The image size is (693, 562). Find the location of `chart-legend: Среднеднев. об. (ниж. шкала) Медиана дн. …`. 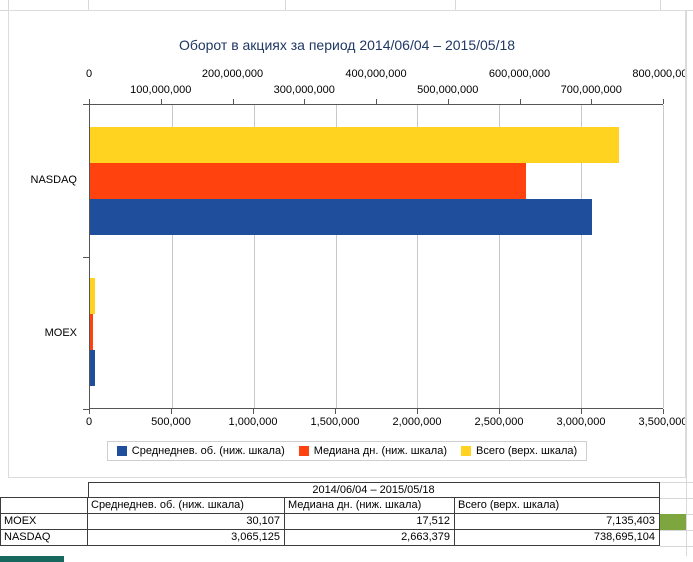

chart-legend: Среднеднев. об. (ниж. шкала) Медиана дн. … is located at coordinates (347, 451).